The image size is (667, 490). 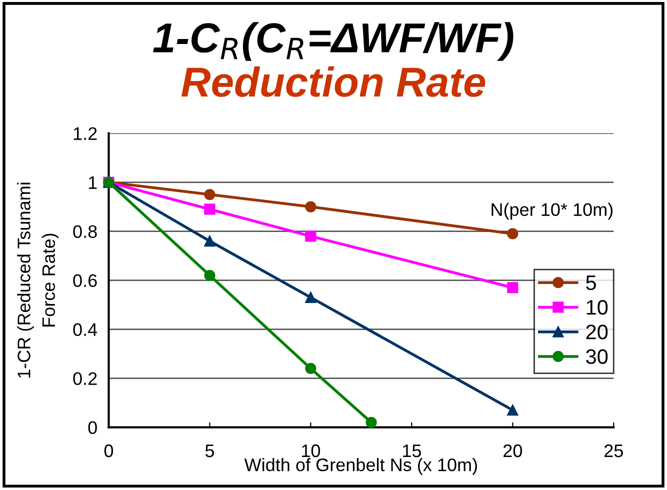 I want to click on y-tick-label: 0.6, so click(x=85, y=280).